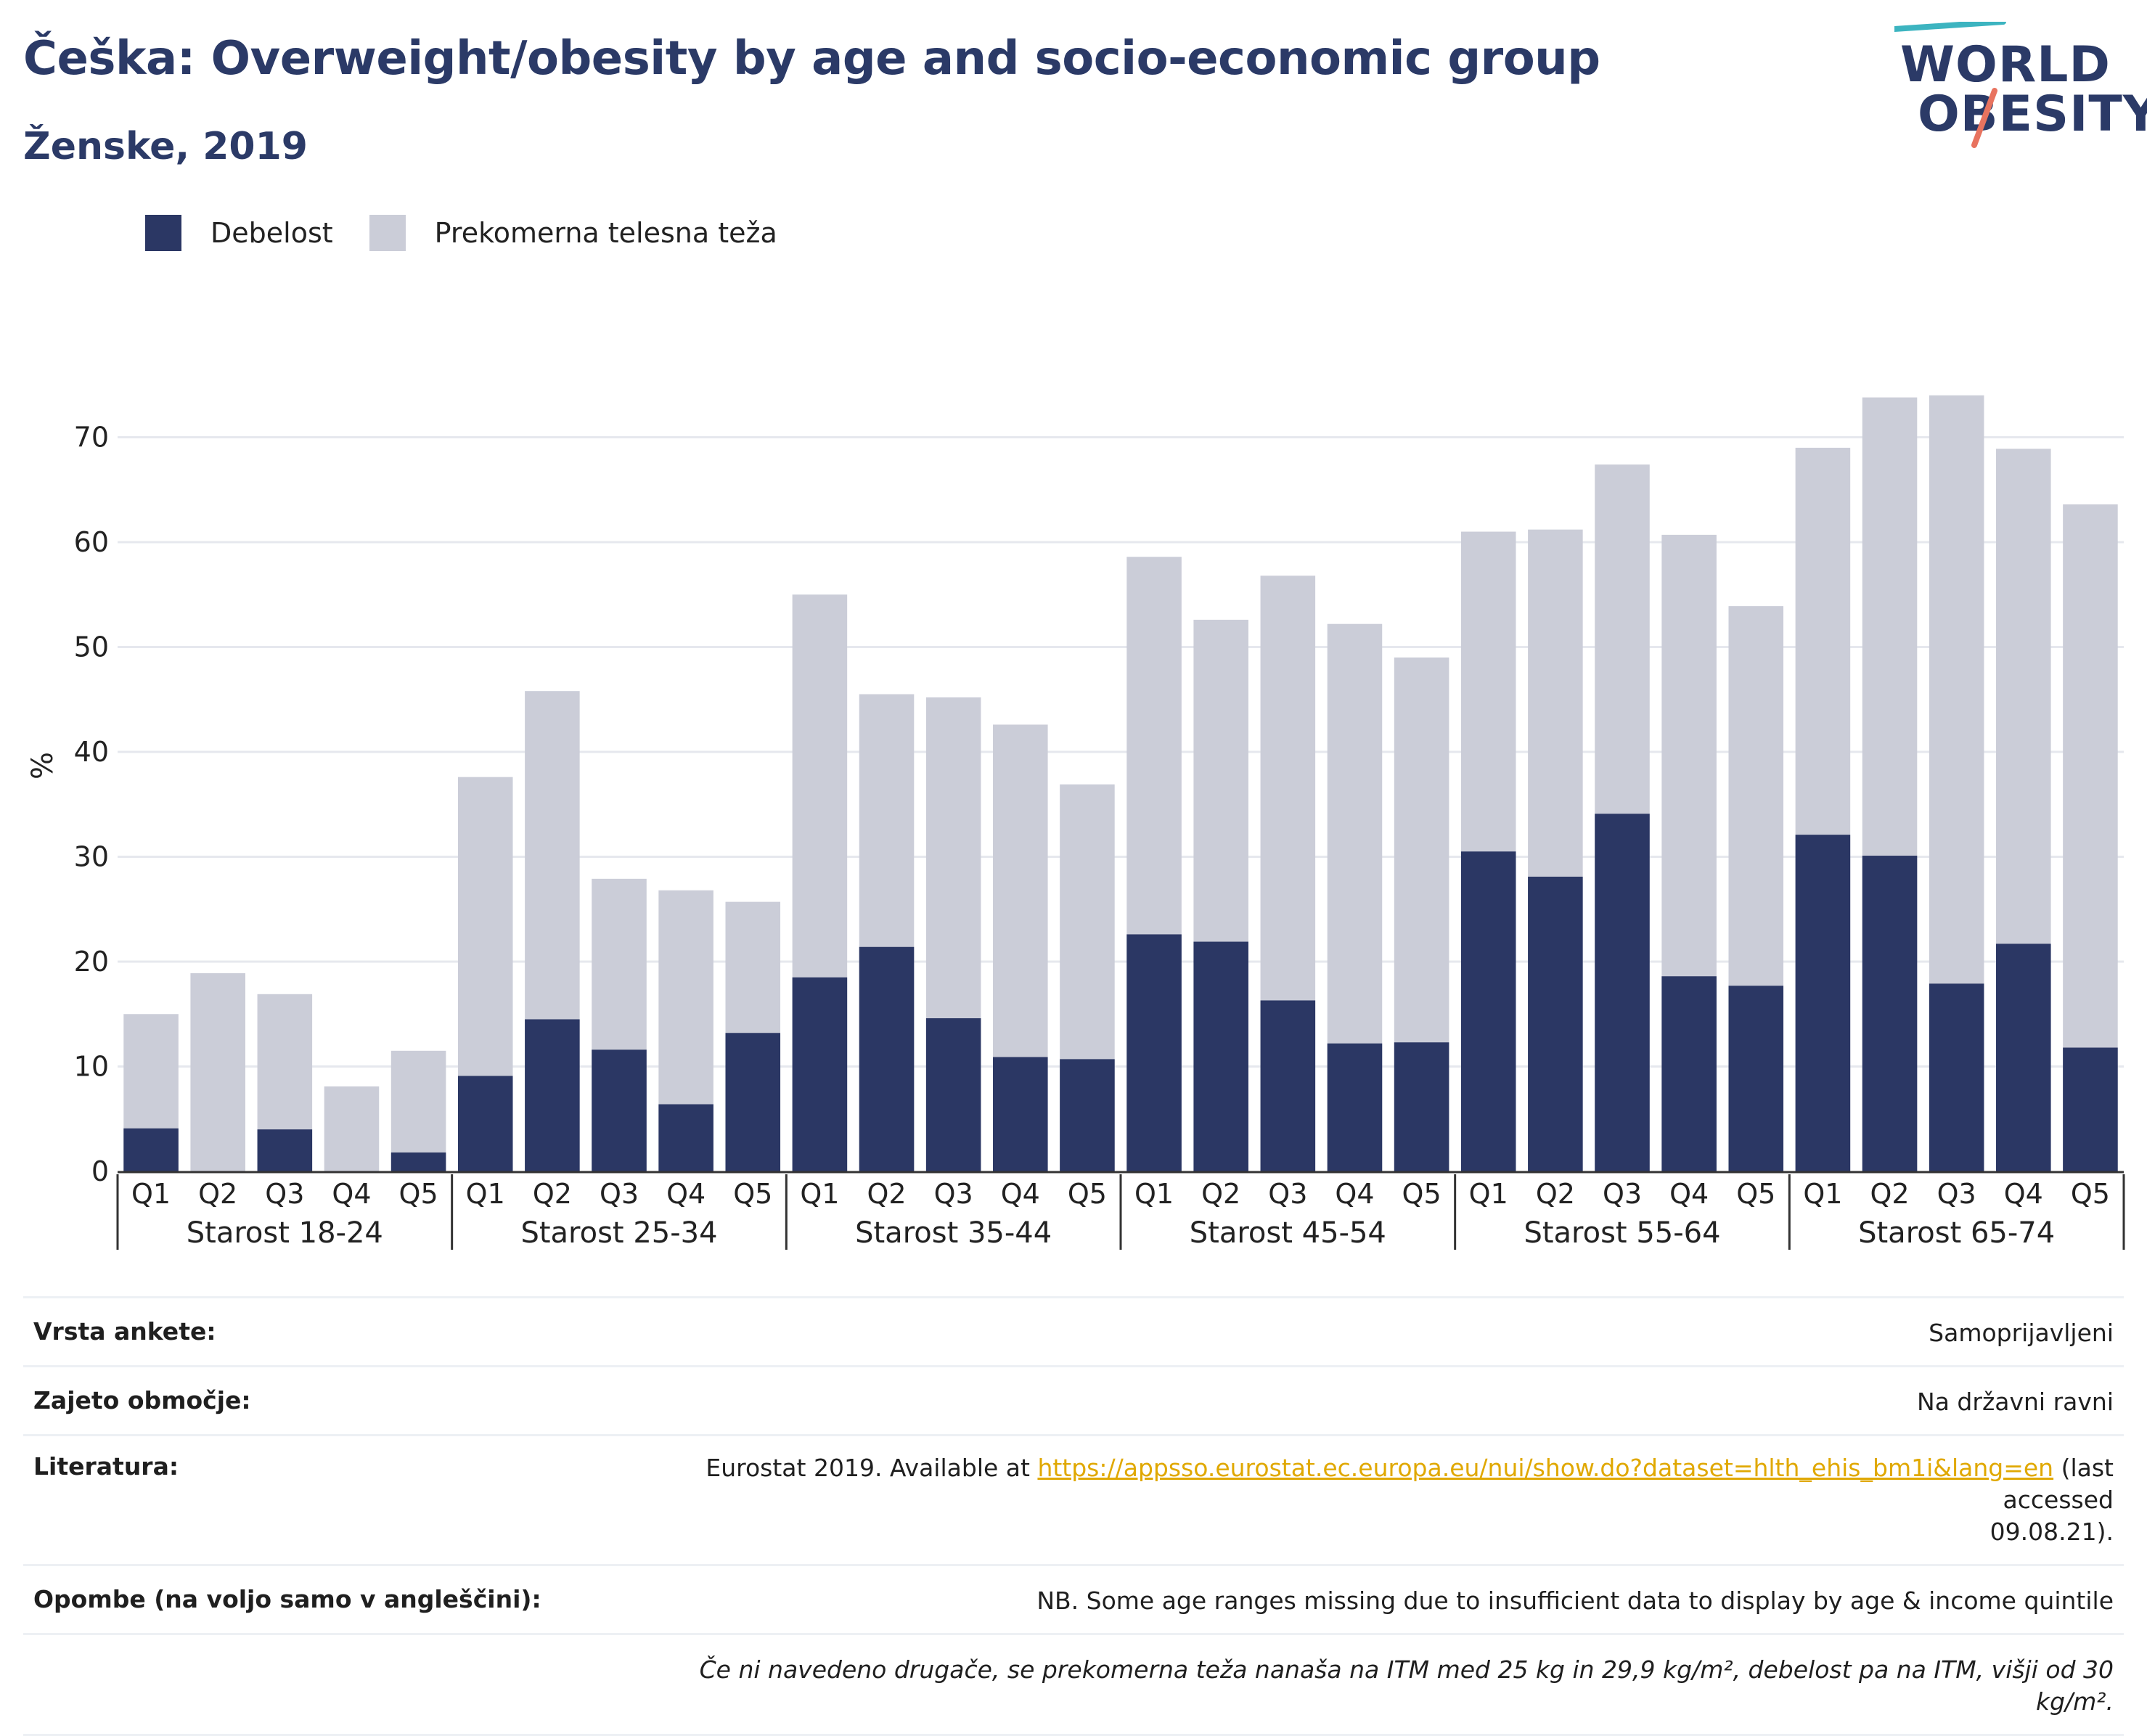 The width and height of the screenshot is (2147, 1736). I want to click on y-tick-label: 50, so click(91, 647).